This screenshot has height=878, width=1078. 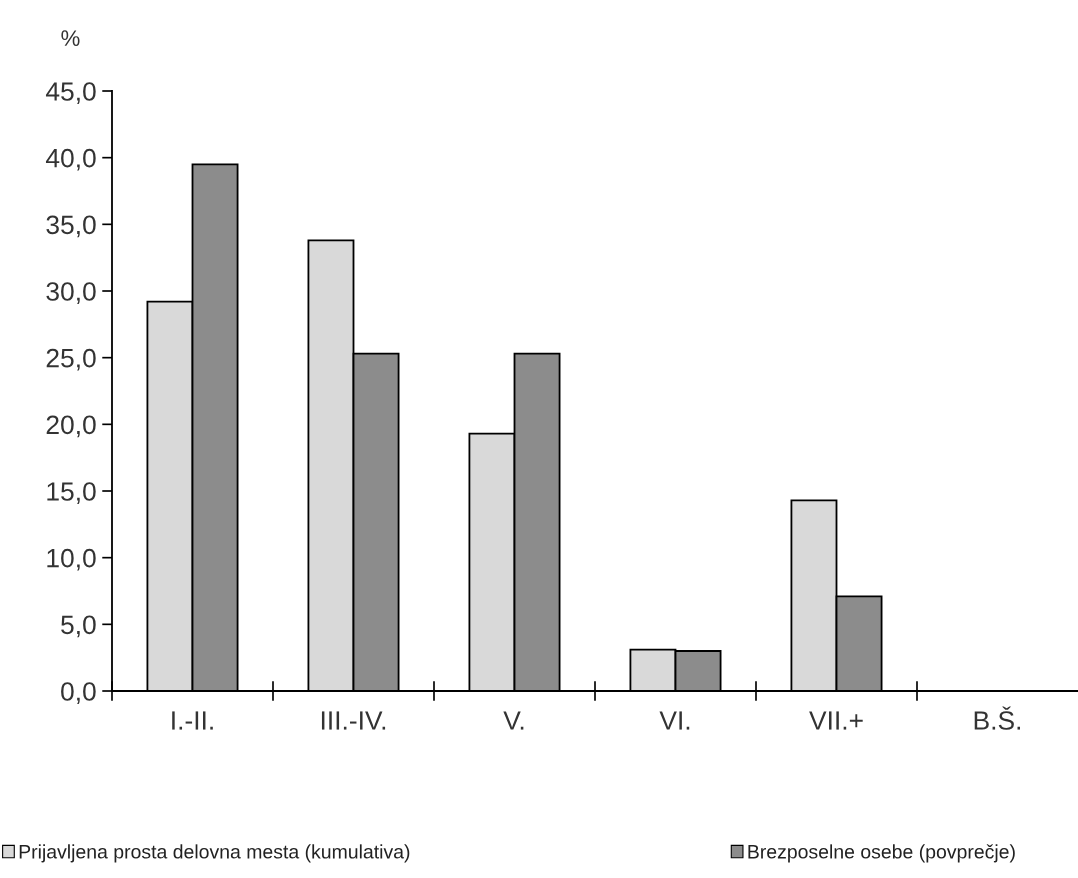 I want to click on y-tick-label: 15,0, so click(x=71, y=493).